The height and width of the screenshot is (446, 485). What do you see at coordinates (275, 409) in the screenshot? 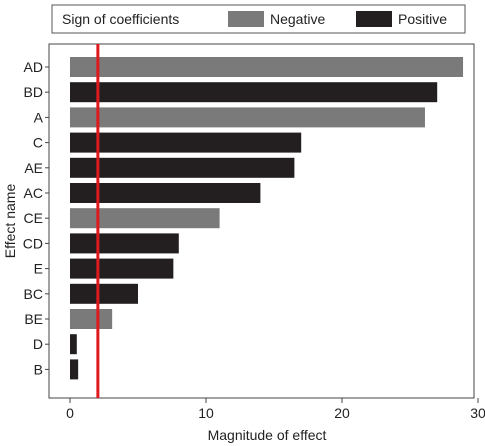
I see `x-ticks: 0 10 20 30` at bounding box center [275, 409].